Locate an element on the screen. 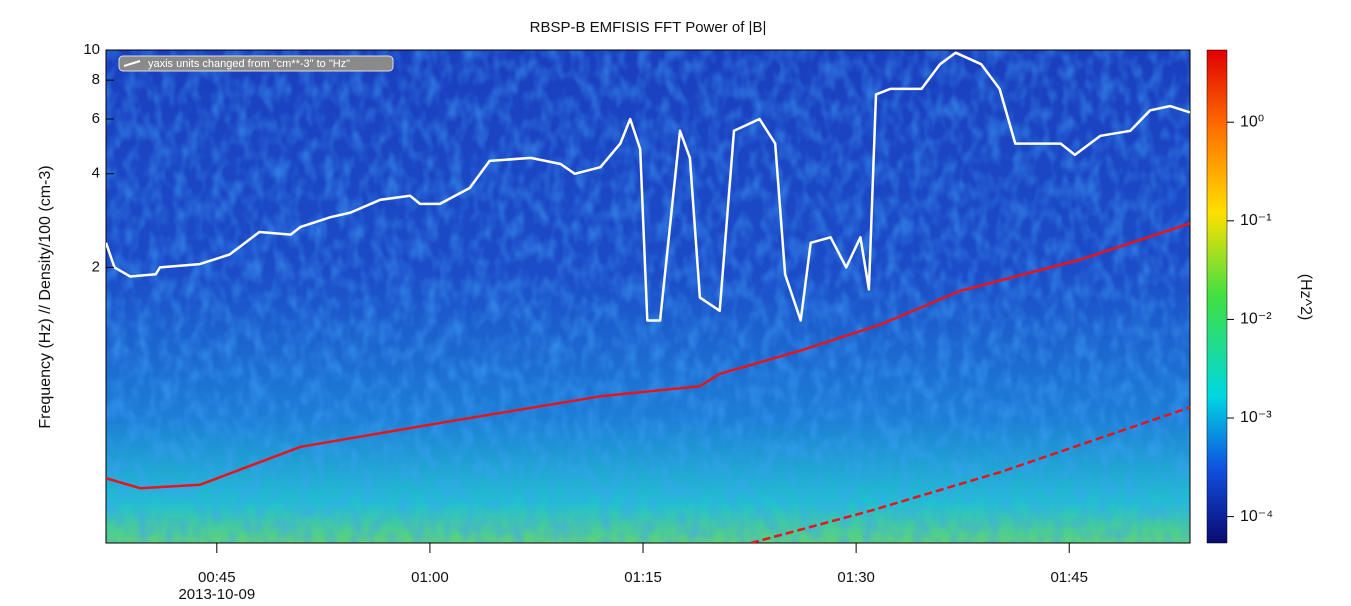 This screenshot has height=606, width=1351. y-axis-label: Frequency (Hz) // Density/100 (cm-3) is located at coordinates (45, 296).